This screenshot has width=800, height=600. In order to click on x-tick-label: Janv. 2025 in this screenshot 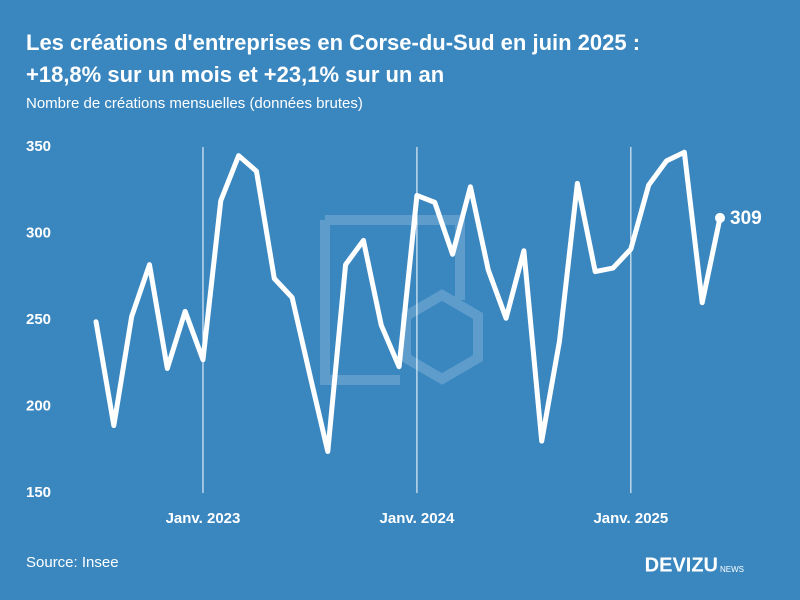, I will do `click(630, 518)`.